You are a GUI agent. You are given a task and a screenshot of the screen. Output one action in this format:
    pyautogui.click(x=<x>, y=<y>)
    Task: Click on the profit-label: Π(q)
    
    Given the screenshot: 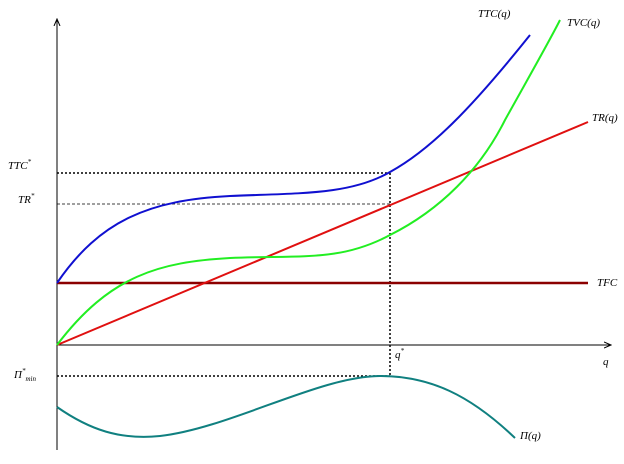 What is the action you would take?
    pyautogui.click(x=530, y=436)
    